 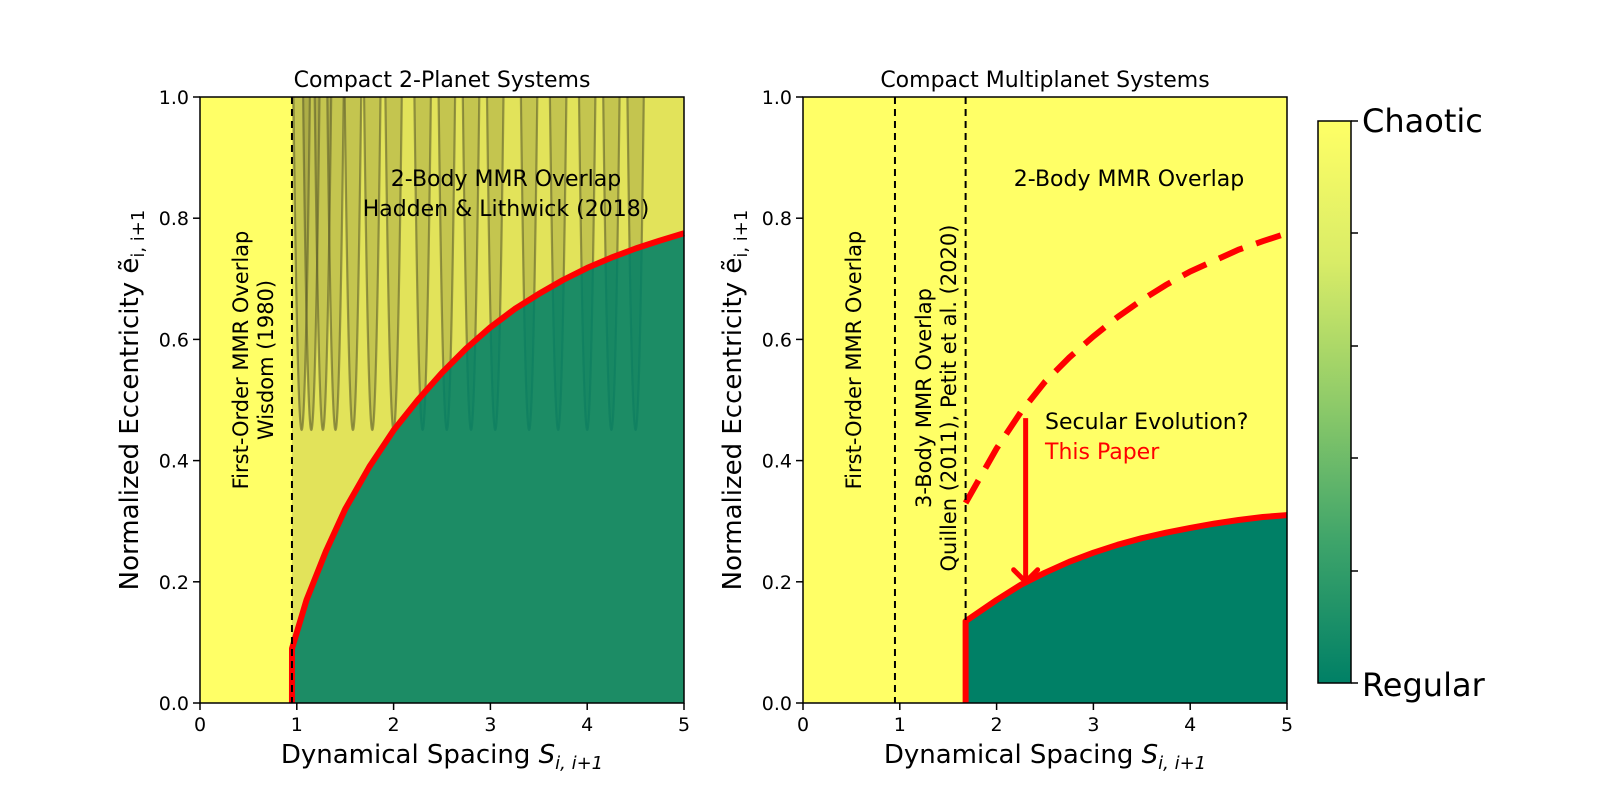 What do you see at coordinates (1125, 367) in the screenshot?
I see `dashed-boundary-curve` at bounding box center [1125, 367].